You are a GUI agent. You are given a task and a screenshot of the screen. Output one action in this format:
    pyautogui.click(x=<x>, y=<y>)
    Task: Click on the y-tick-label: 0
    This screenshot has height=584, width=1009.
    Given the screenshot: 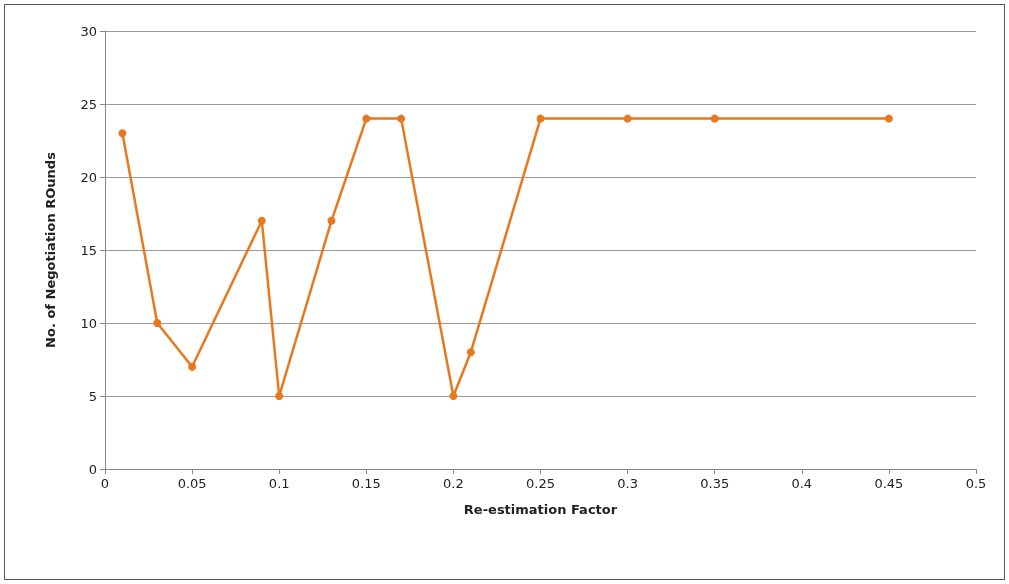 What is the action you would take?
    pyautogui.click(x=92, y=469)
    